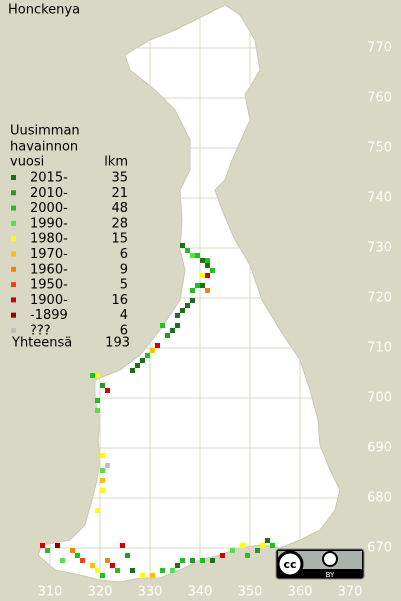 The height and width of the screenshot is (601, 401). What do you see at coordinates (49, 223) in the screenshot?
I see `legend-label: 1990-` at bounding box center [49, 223].